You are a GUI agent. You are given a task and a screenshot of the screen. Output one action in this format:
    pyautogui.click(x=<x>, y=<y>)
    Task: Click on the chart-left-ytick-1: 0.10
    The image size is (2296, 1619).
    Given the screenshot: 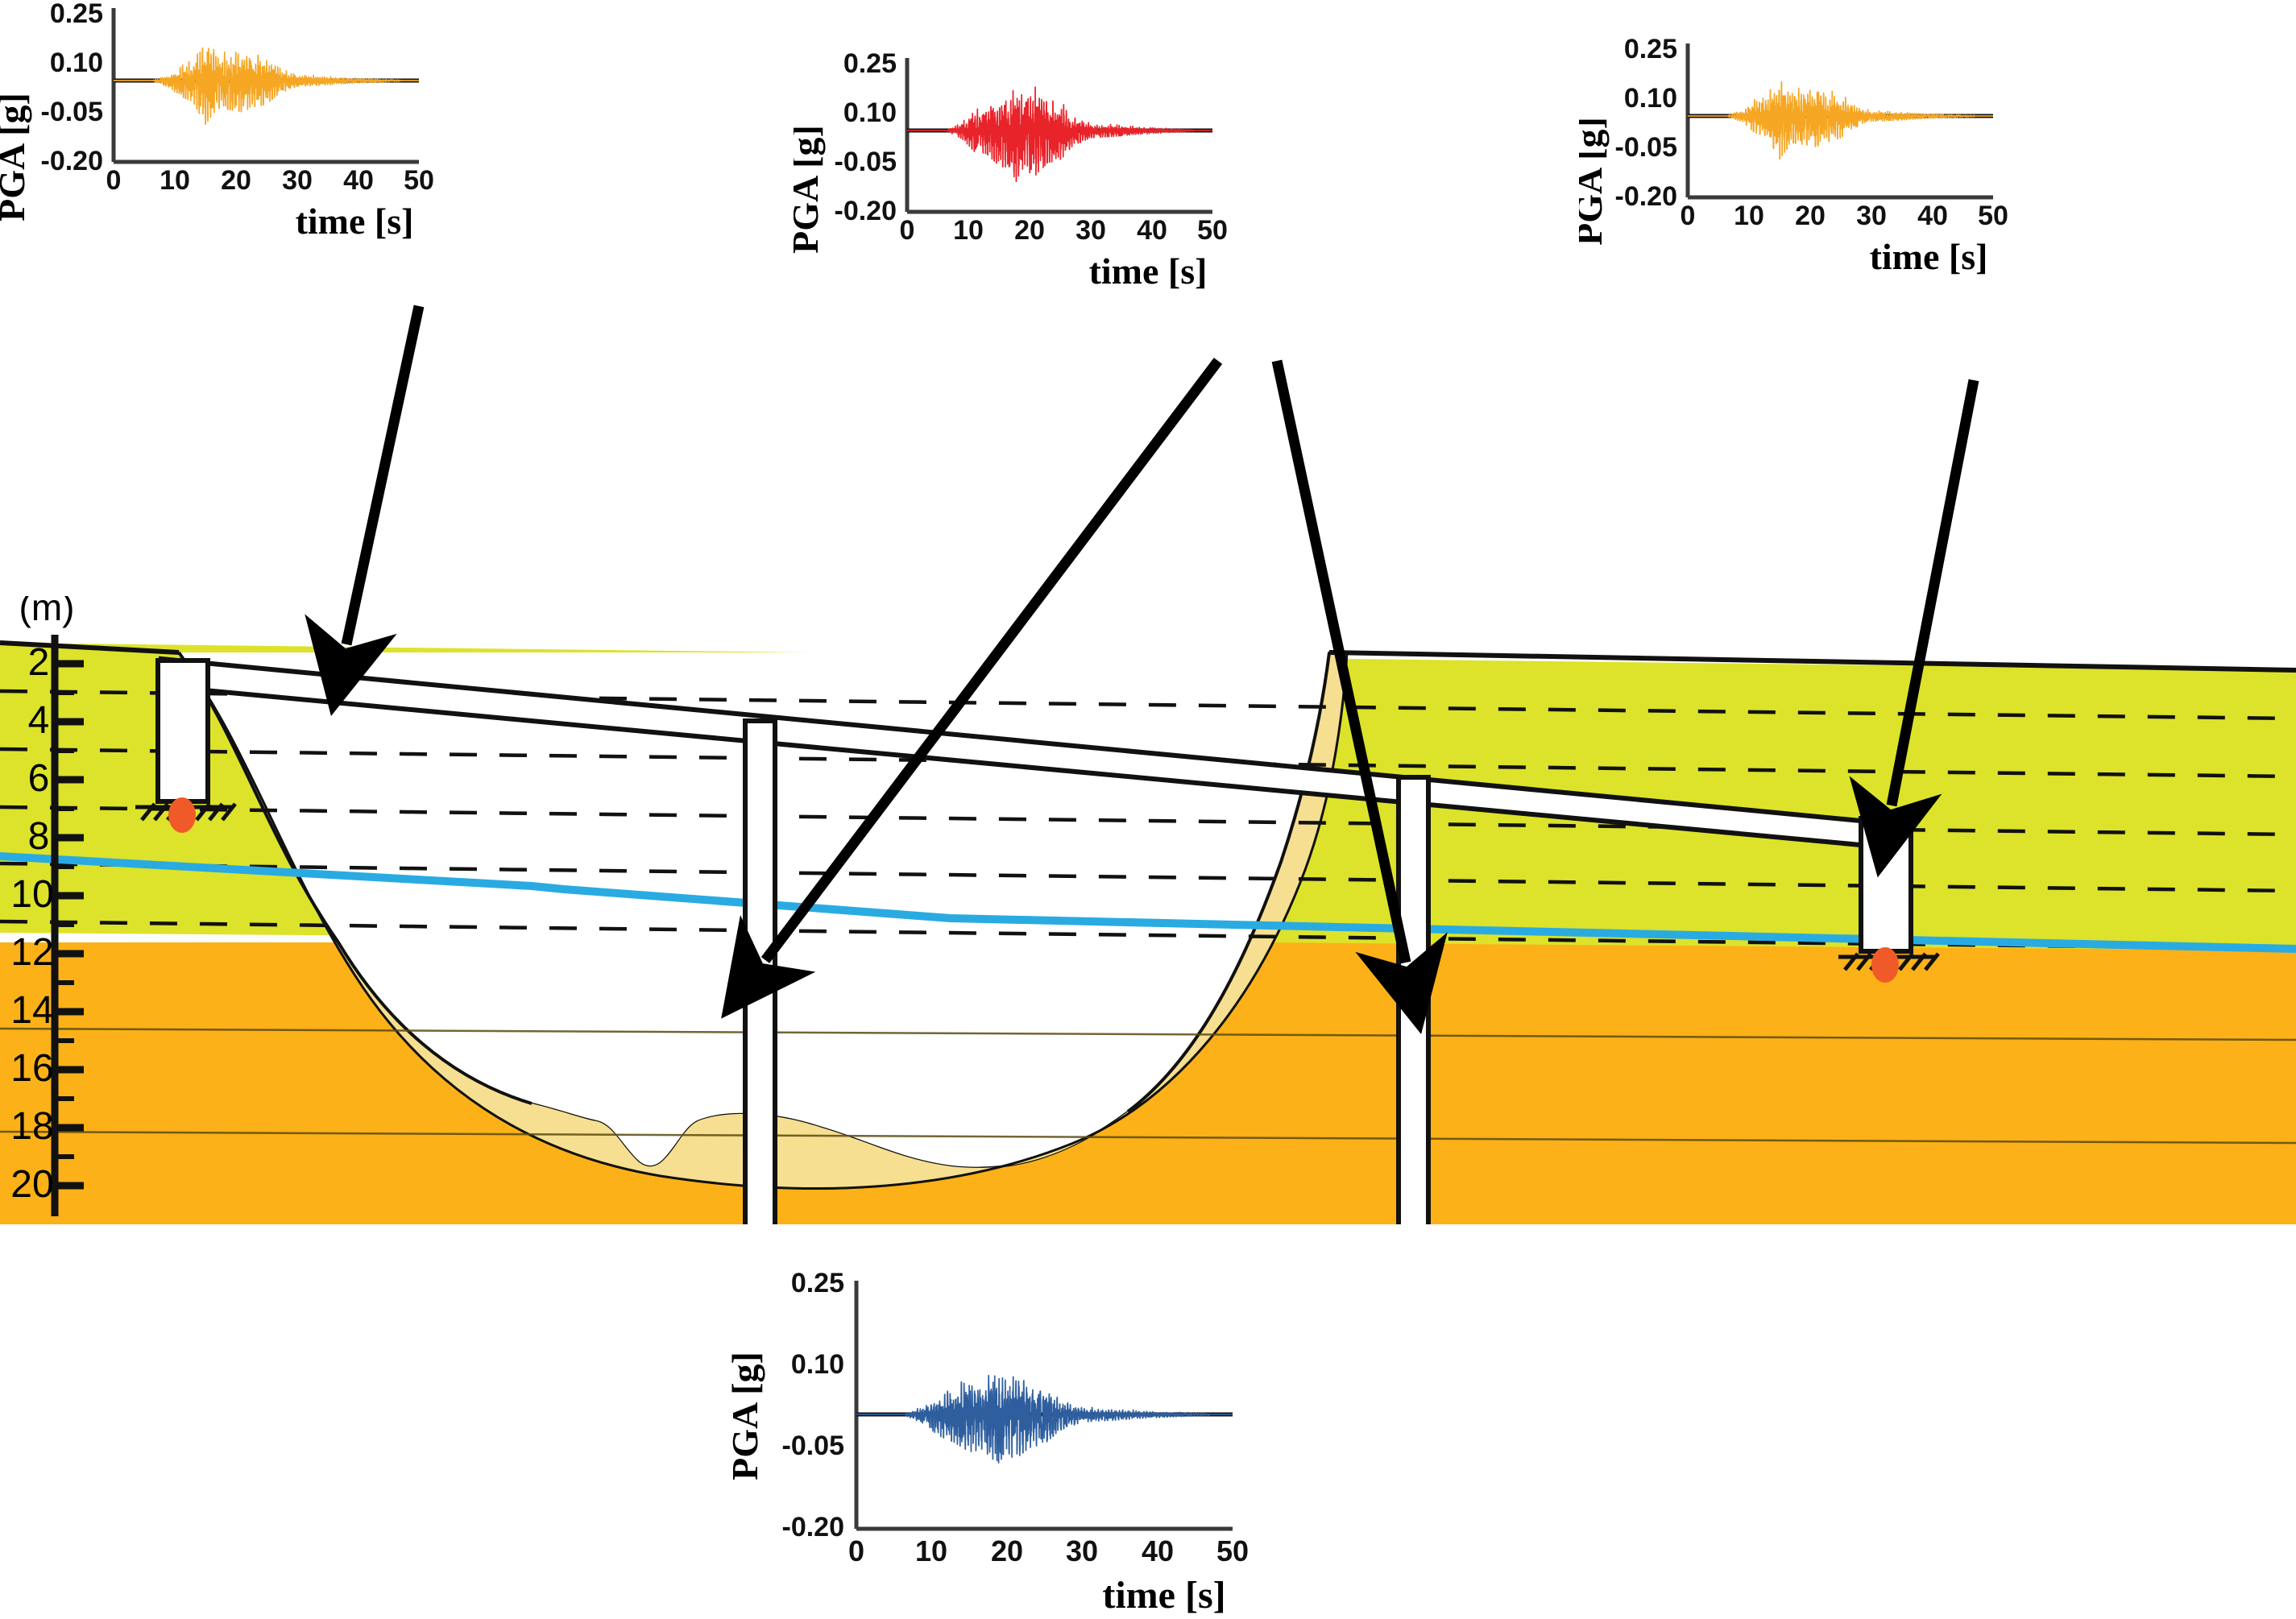 What is the action you would take?
    pyautogui.click(x=76, y=63)
    